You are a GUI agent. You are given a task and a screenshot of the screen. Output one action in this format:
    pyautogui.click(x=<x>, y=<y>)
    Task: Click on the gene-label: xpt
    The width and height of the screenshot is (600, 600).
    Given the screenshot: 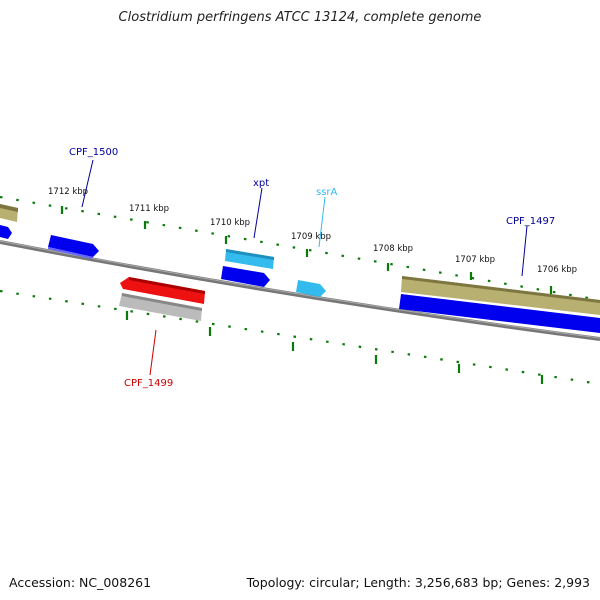 What is the action you would take?
    pyautogui.click(x=261, y=183)
    